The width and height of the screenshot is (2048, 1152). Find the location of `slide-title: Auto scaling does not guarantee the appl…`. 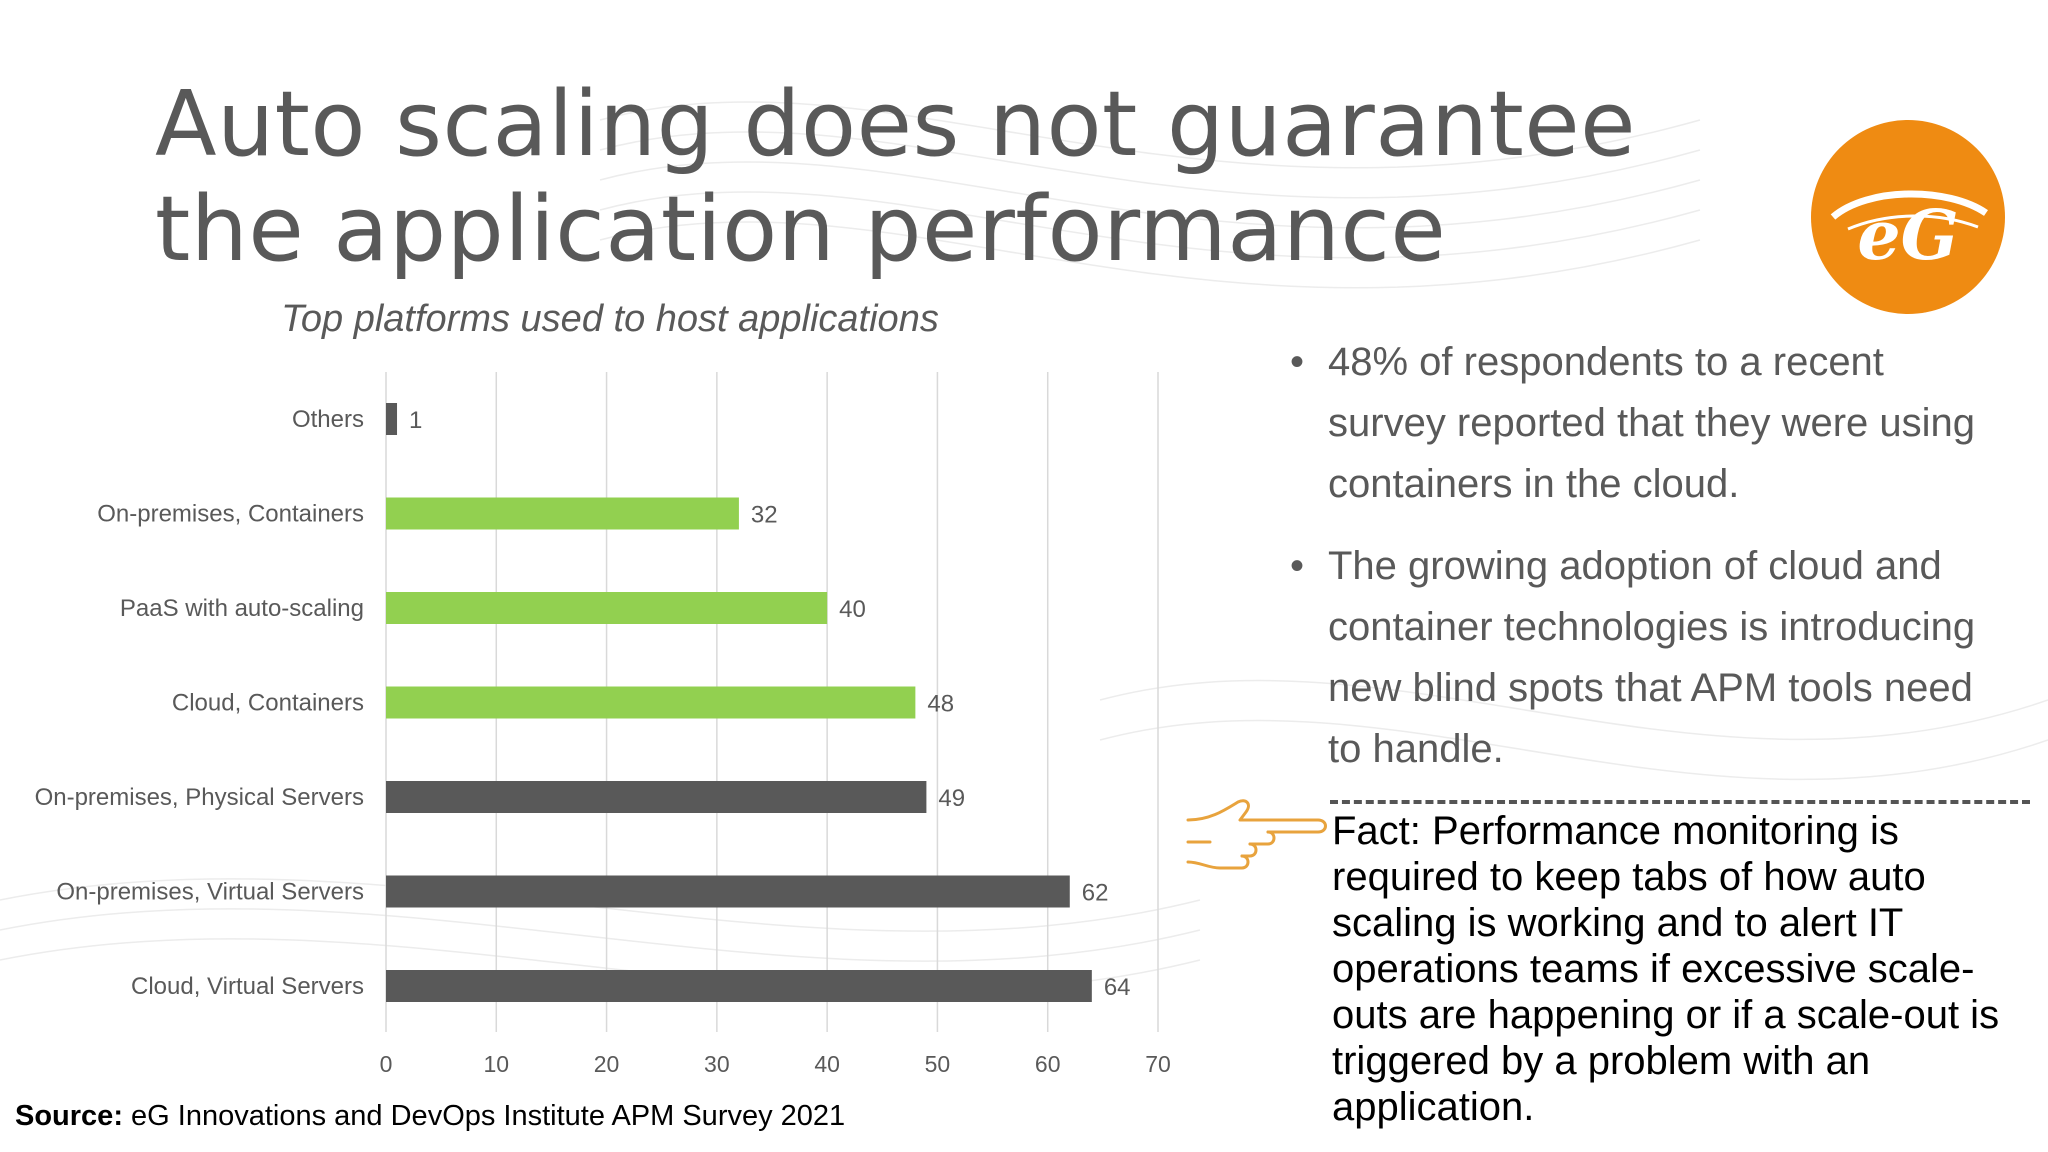

slide-title: Auto scaling does not guarantee the appl… is located at coordinates (895, 177).